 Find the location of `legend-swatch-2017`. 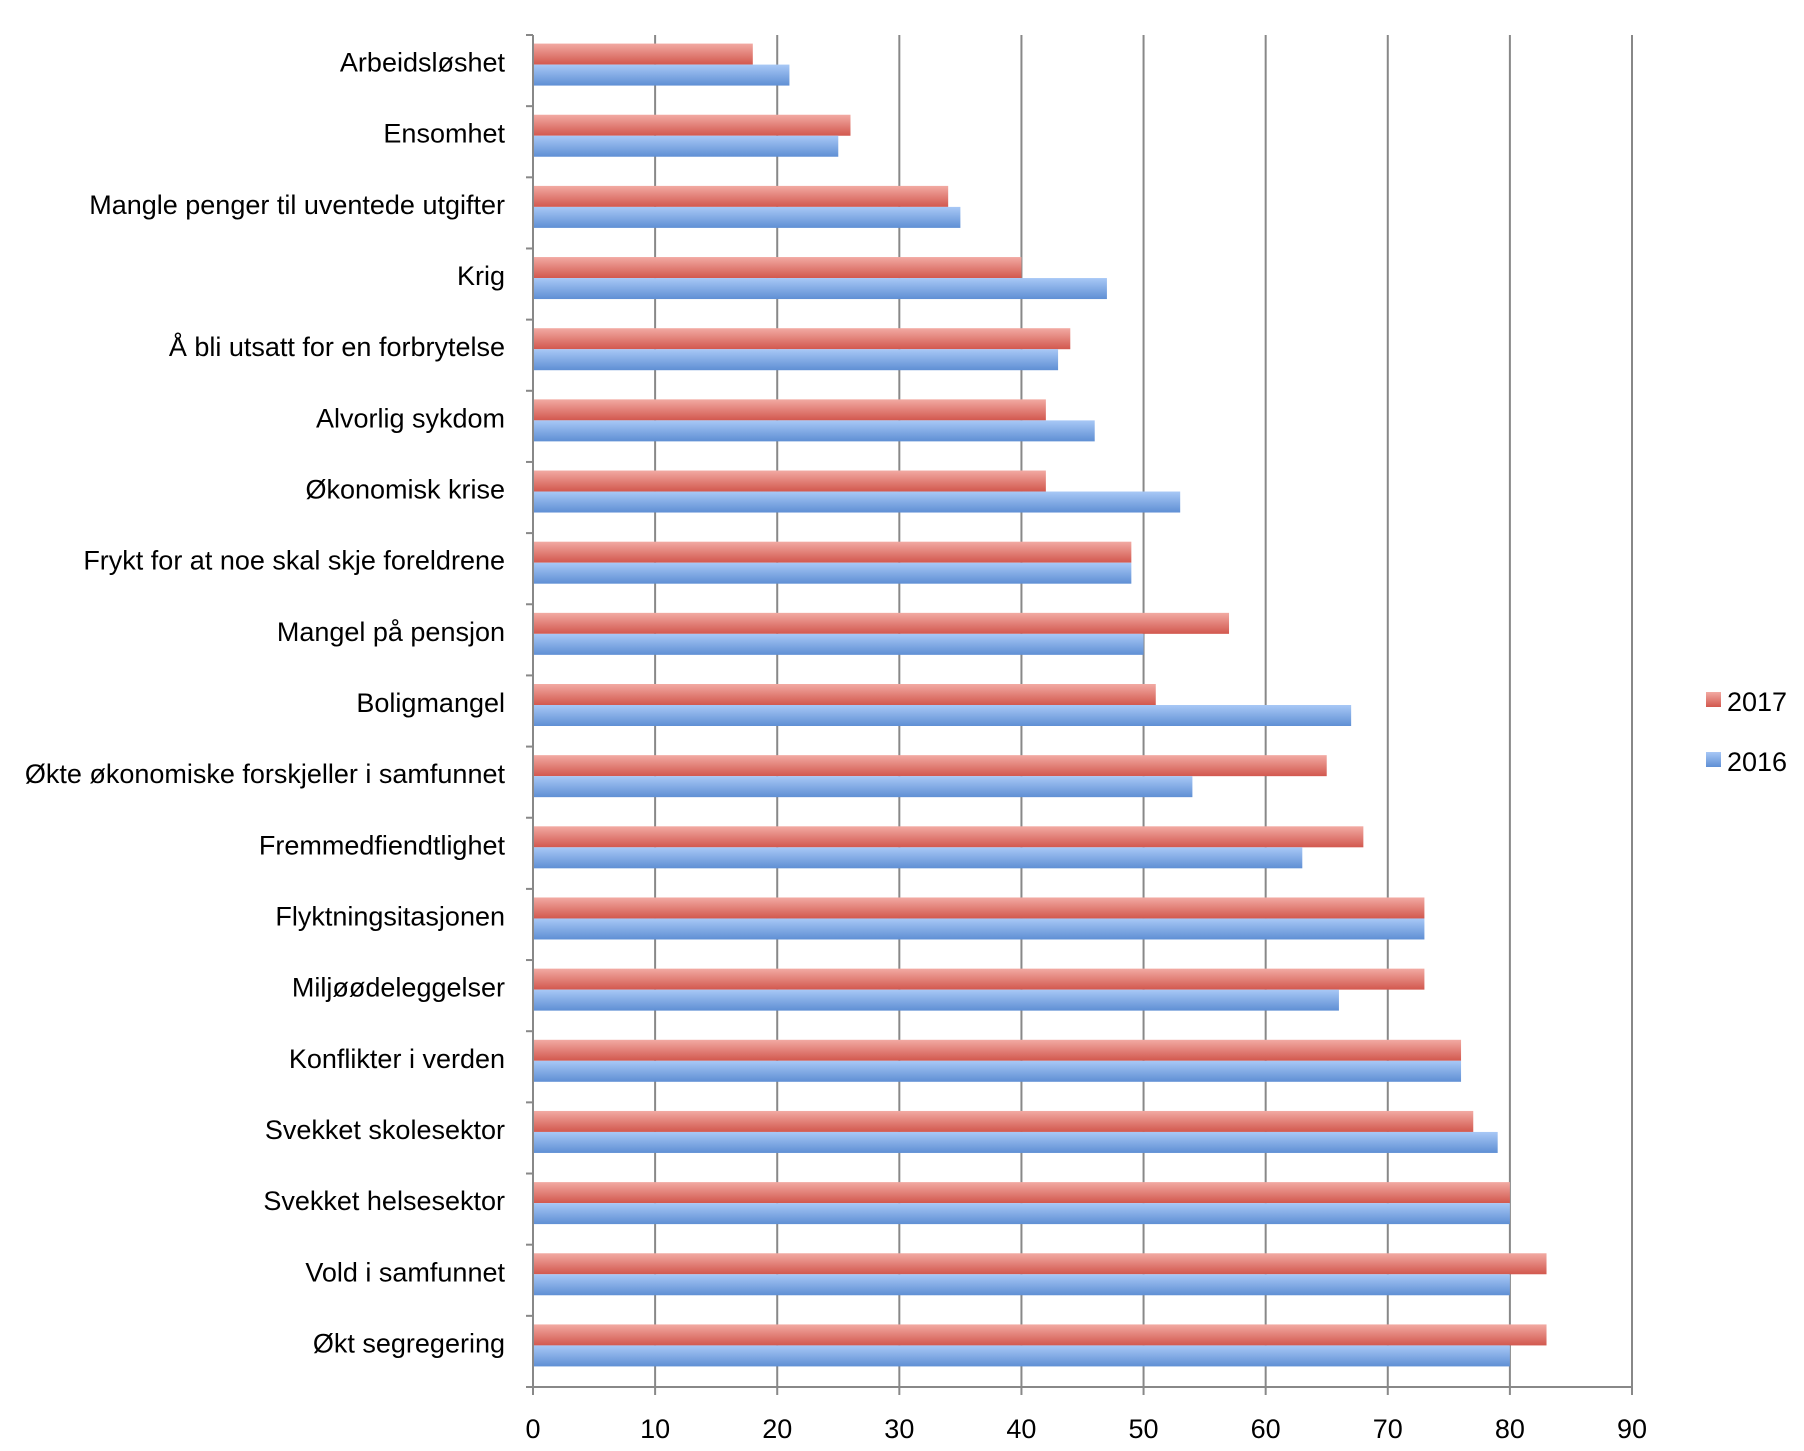

legend-swatch-2017 is located at coordinates (1713, 699).